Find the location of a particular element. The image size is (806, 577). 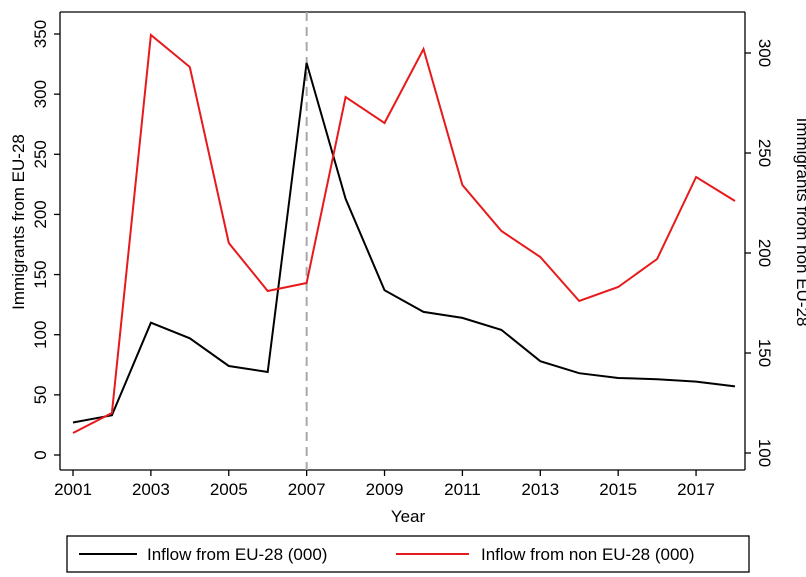

left-tick-label: 100 is located at coordinates (40, 335).